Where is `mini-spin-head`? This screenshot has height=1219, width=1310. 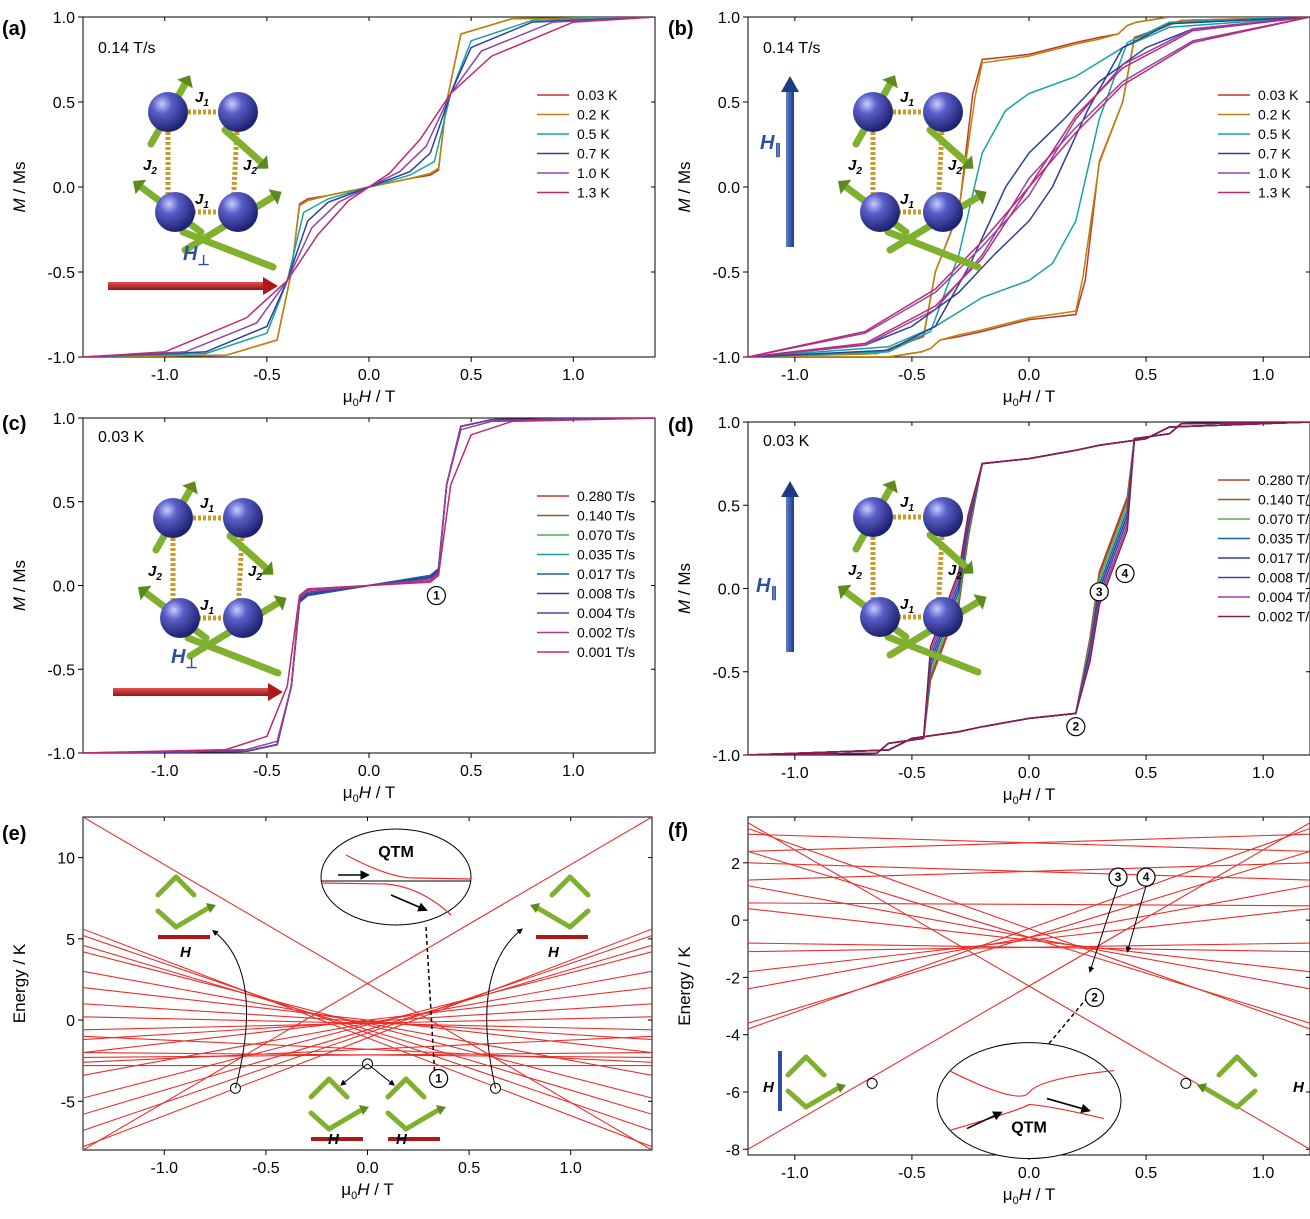
mini-spin-head is located at coordinates (441, 1110).